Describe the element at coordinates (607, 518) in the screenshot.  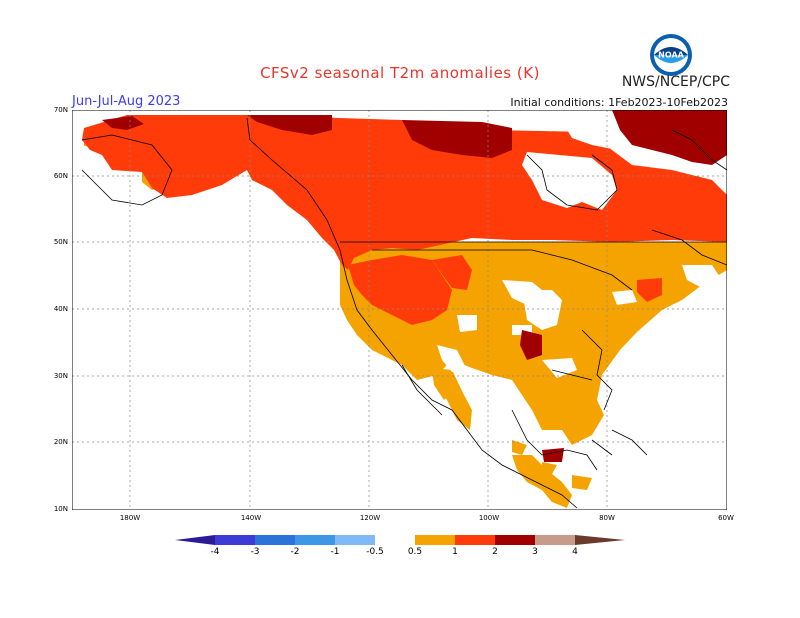
I see `lon-label-80w: 80W` at that location.